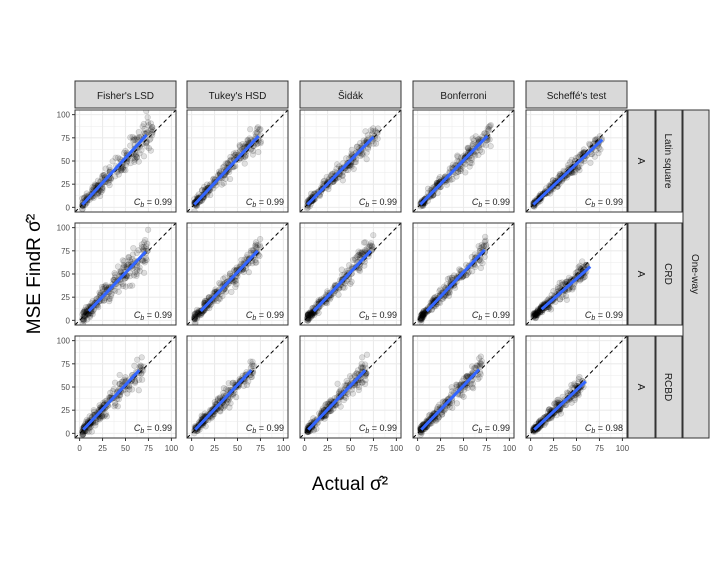  Describe the element at coordinates (604, 429) in the screenshot. I see `cb-annotation: Cb = 0.98` at that location.